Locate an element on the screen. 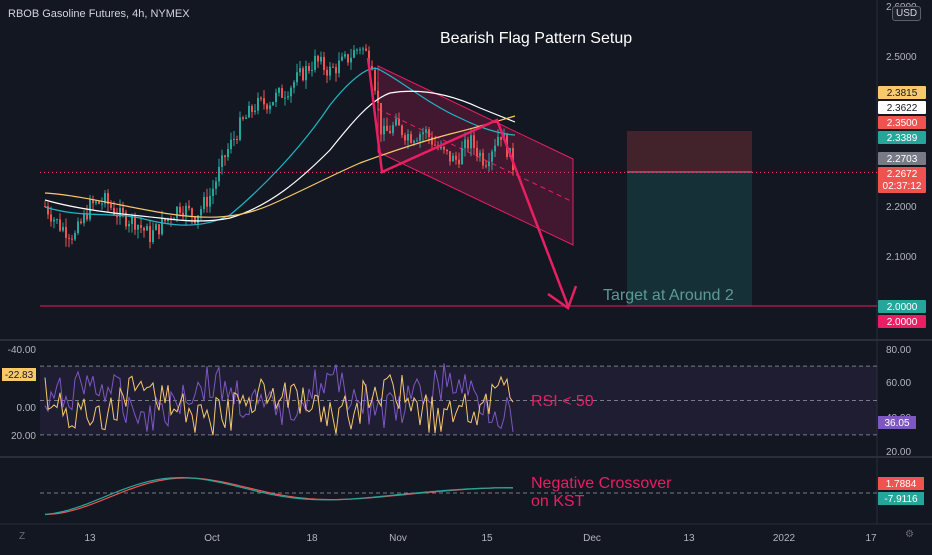  time-tick-label: 2022 is located at coordinates (784, 538).